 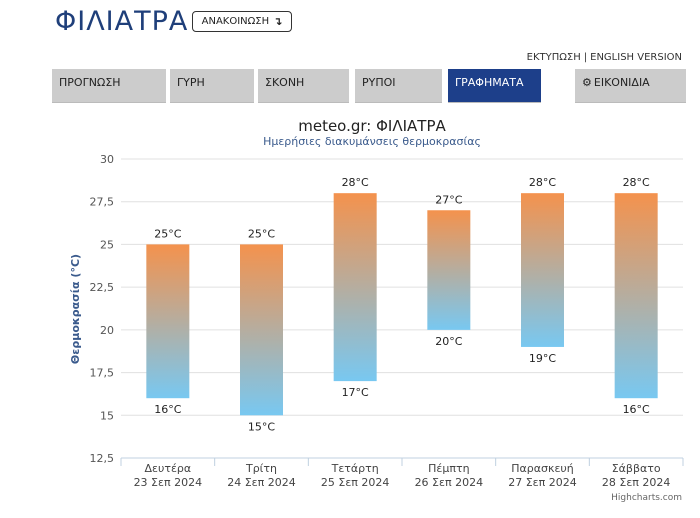 What do you see at coordinates (90, 82) in the screenshot?
I see `tab-label: ΠΡΟΓΝΩΣΗ` at bounding box center [90, 82].